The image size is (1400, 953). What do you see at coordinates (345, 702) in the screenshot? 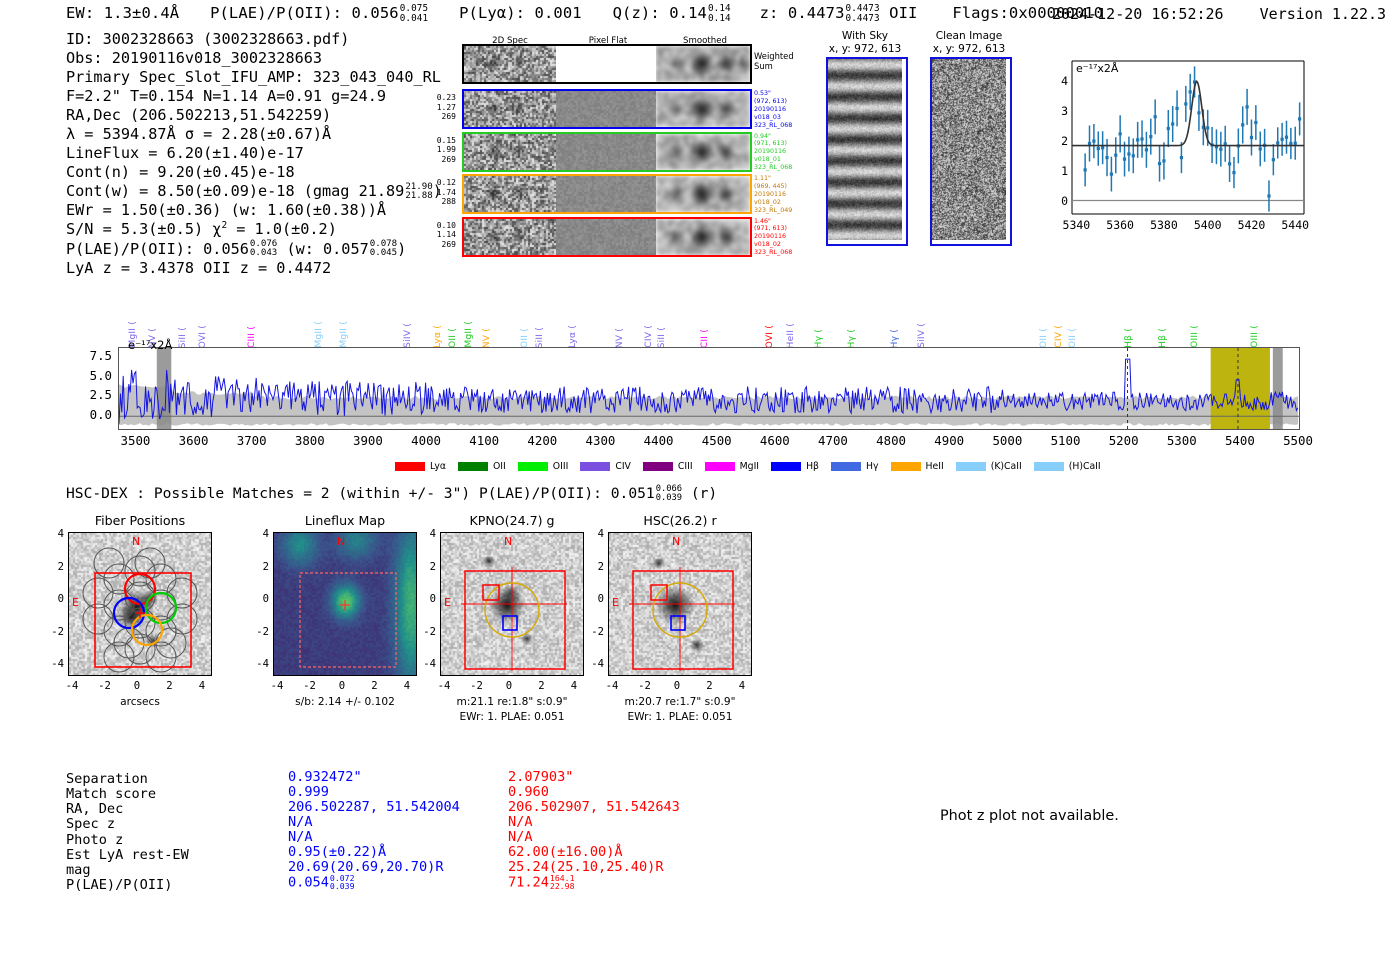
I see `cutout-caption: s/b: 2.14 +/- 0.102` at bounding box center [345, 702].